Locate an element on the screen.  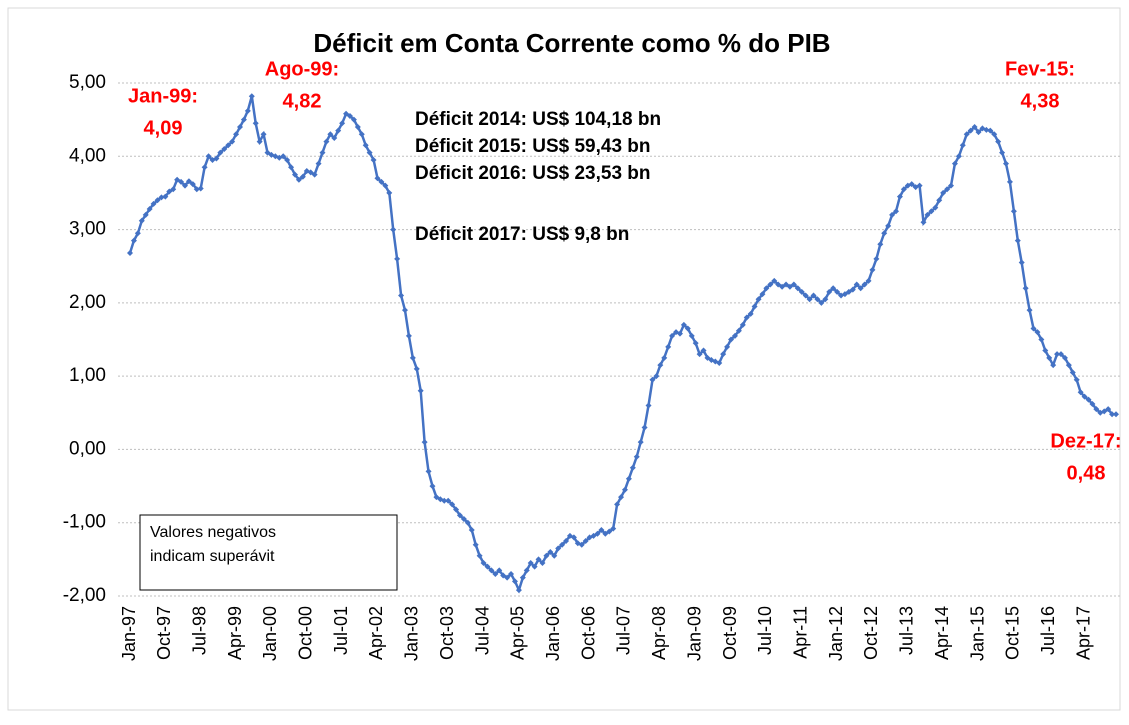
x-tick-label: Oct-97 is located at coordinates (164, 633).